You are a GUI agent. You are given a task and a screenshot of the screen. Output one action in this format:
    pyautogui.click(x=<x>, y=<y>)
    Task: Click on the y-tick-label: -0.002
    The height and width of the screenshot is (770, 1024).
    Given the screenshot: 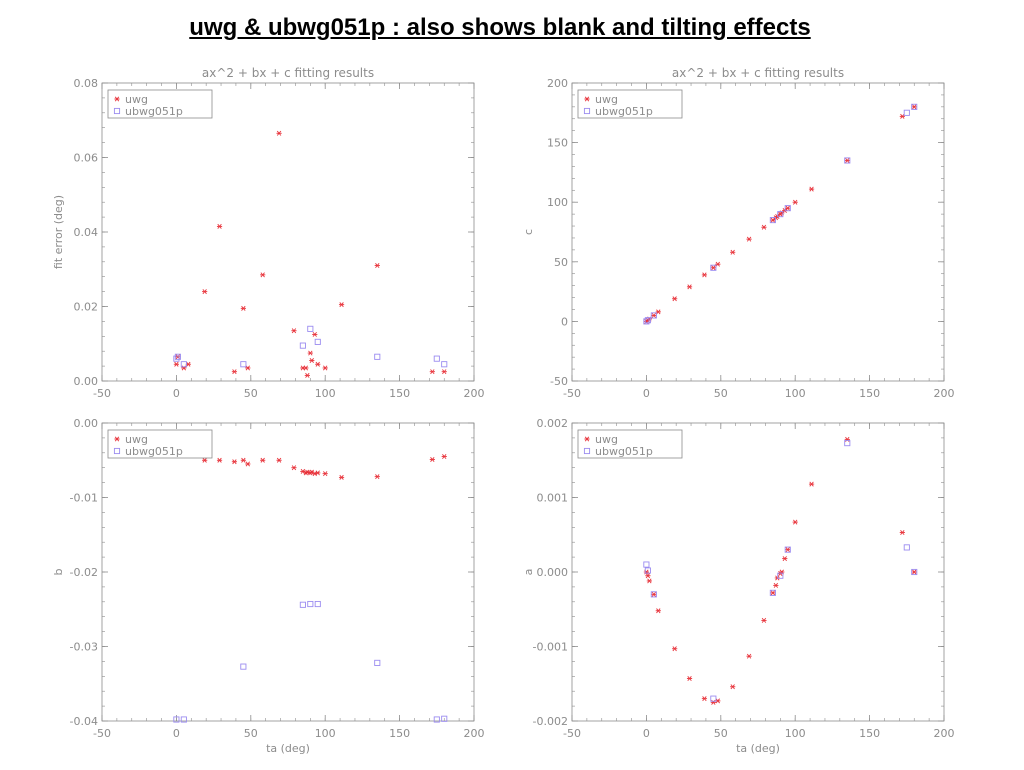 What is the action you would take?
    pyautogui.click(x=550, y=721)
    